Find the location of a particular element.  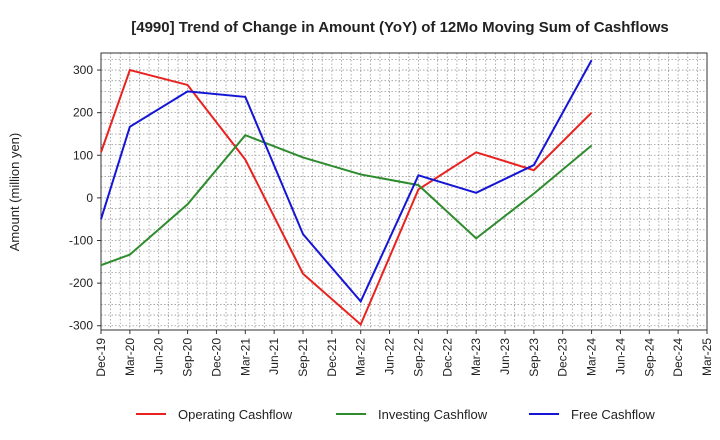

x-tick-label: Sep-20 is located at coordinates (188, 357).